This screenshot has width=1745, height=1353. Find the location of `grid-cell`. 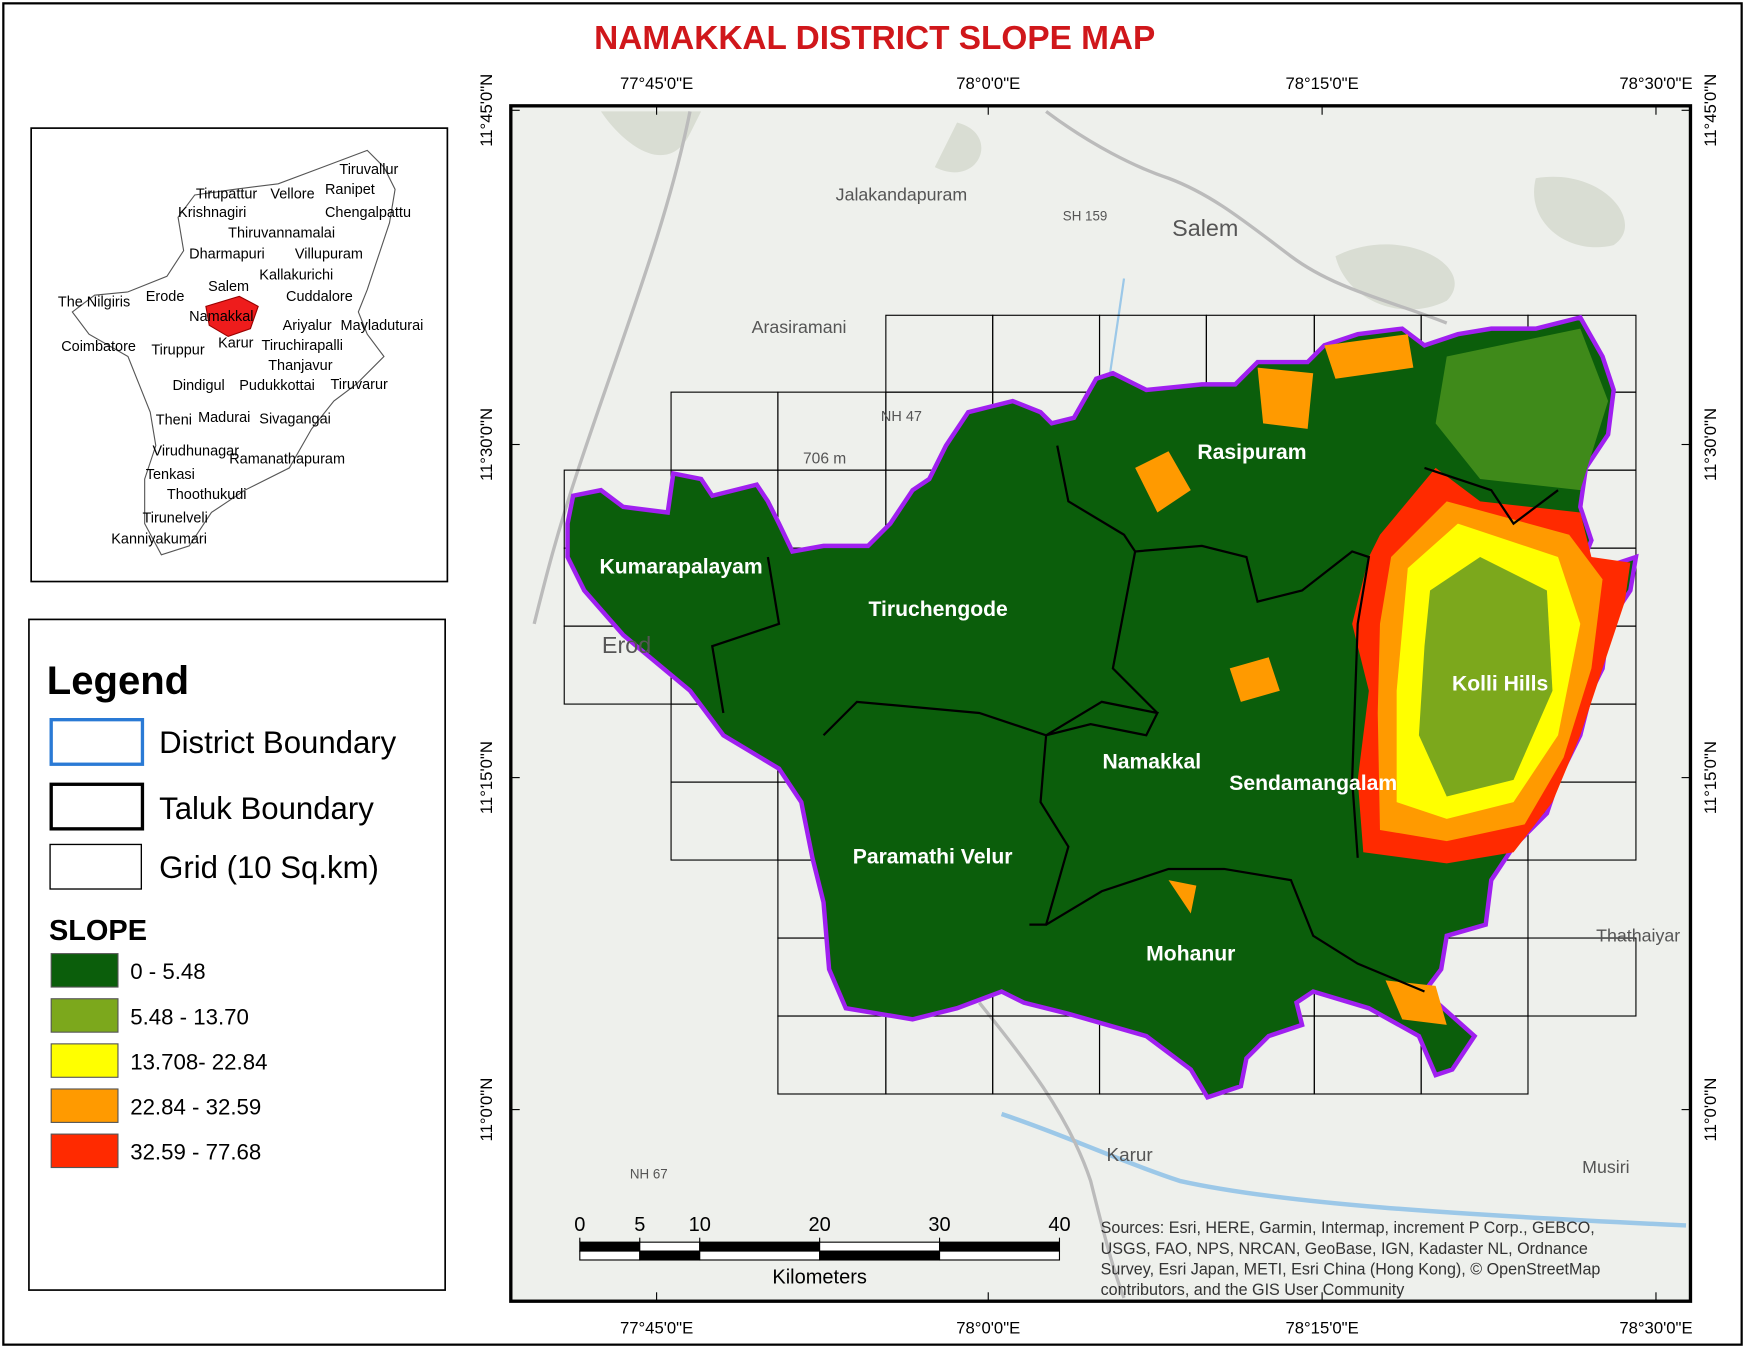

grid-cell is located at coordinates (1582, 977).